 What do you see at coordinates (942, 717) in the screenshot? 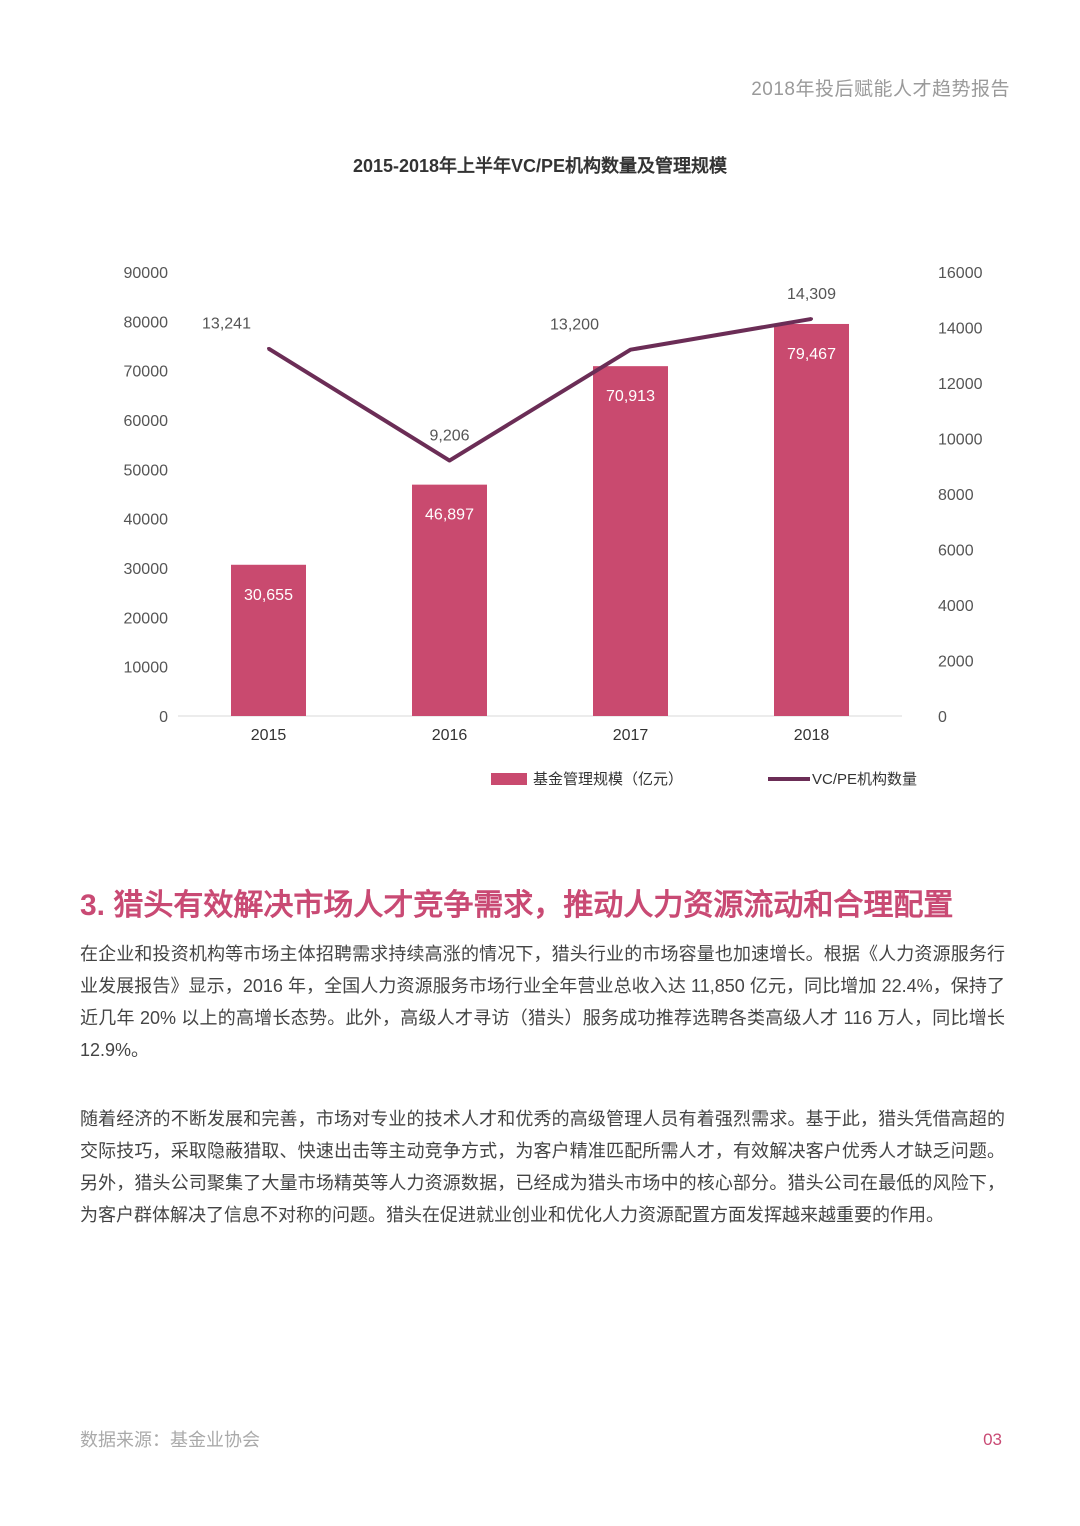
I see `y-right-tick-label: 0` at bounding box center [942, 717].